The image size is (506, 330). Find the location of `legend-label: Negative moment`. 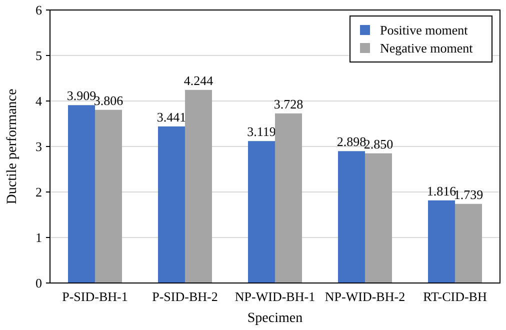

legend-label: Negative moment is located at coordinates (427, 48).